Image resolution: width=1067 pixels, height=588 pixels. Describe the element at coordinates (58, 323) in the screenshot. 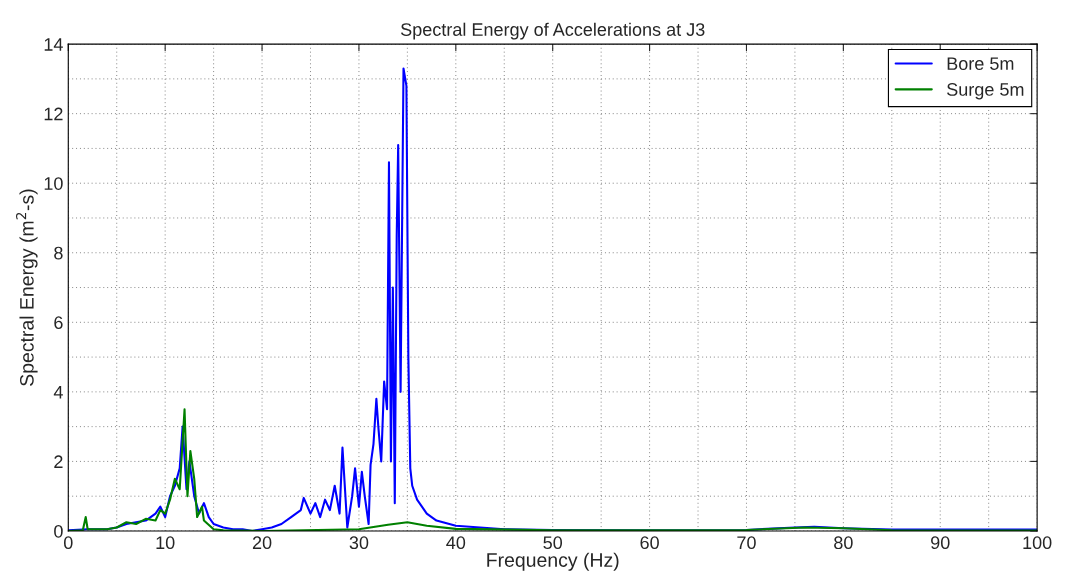

I see `y-tick-label: 6` at that location.